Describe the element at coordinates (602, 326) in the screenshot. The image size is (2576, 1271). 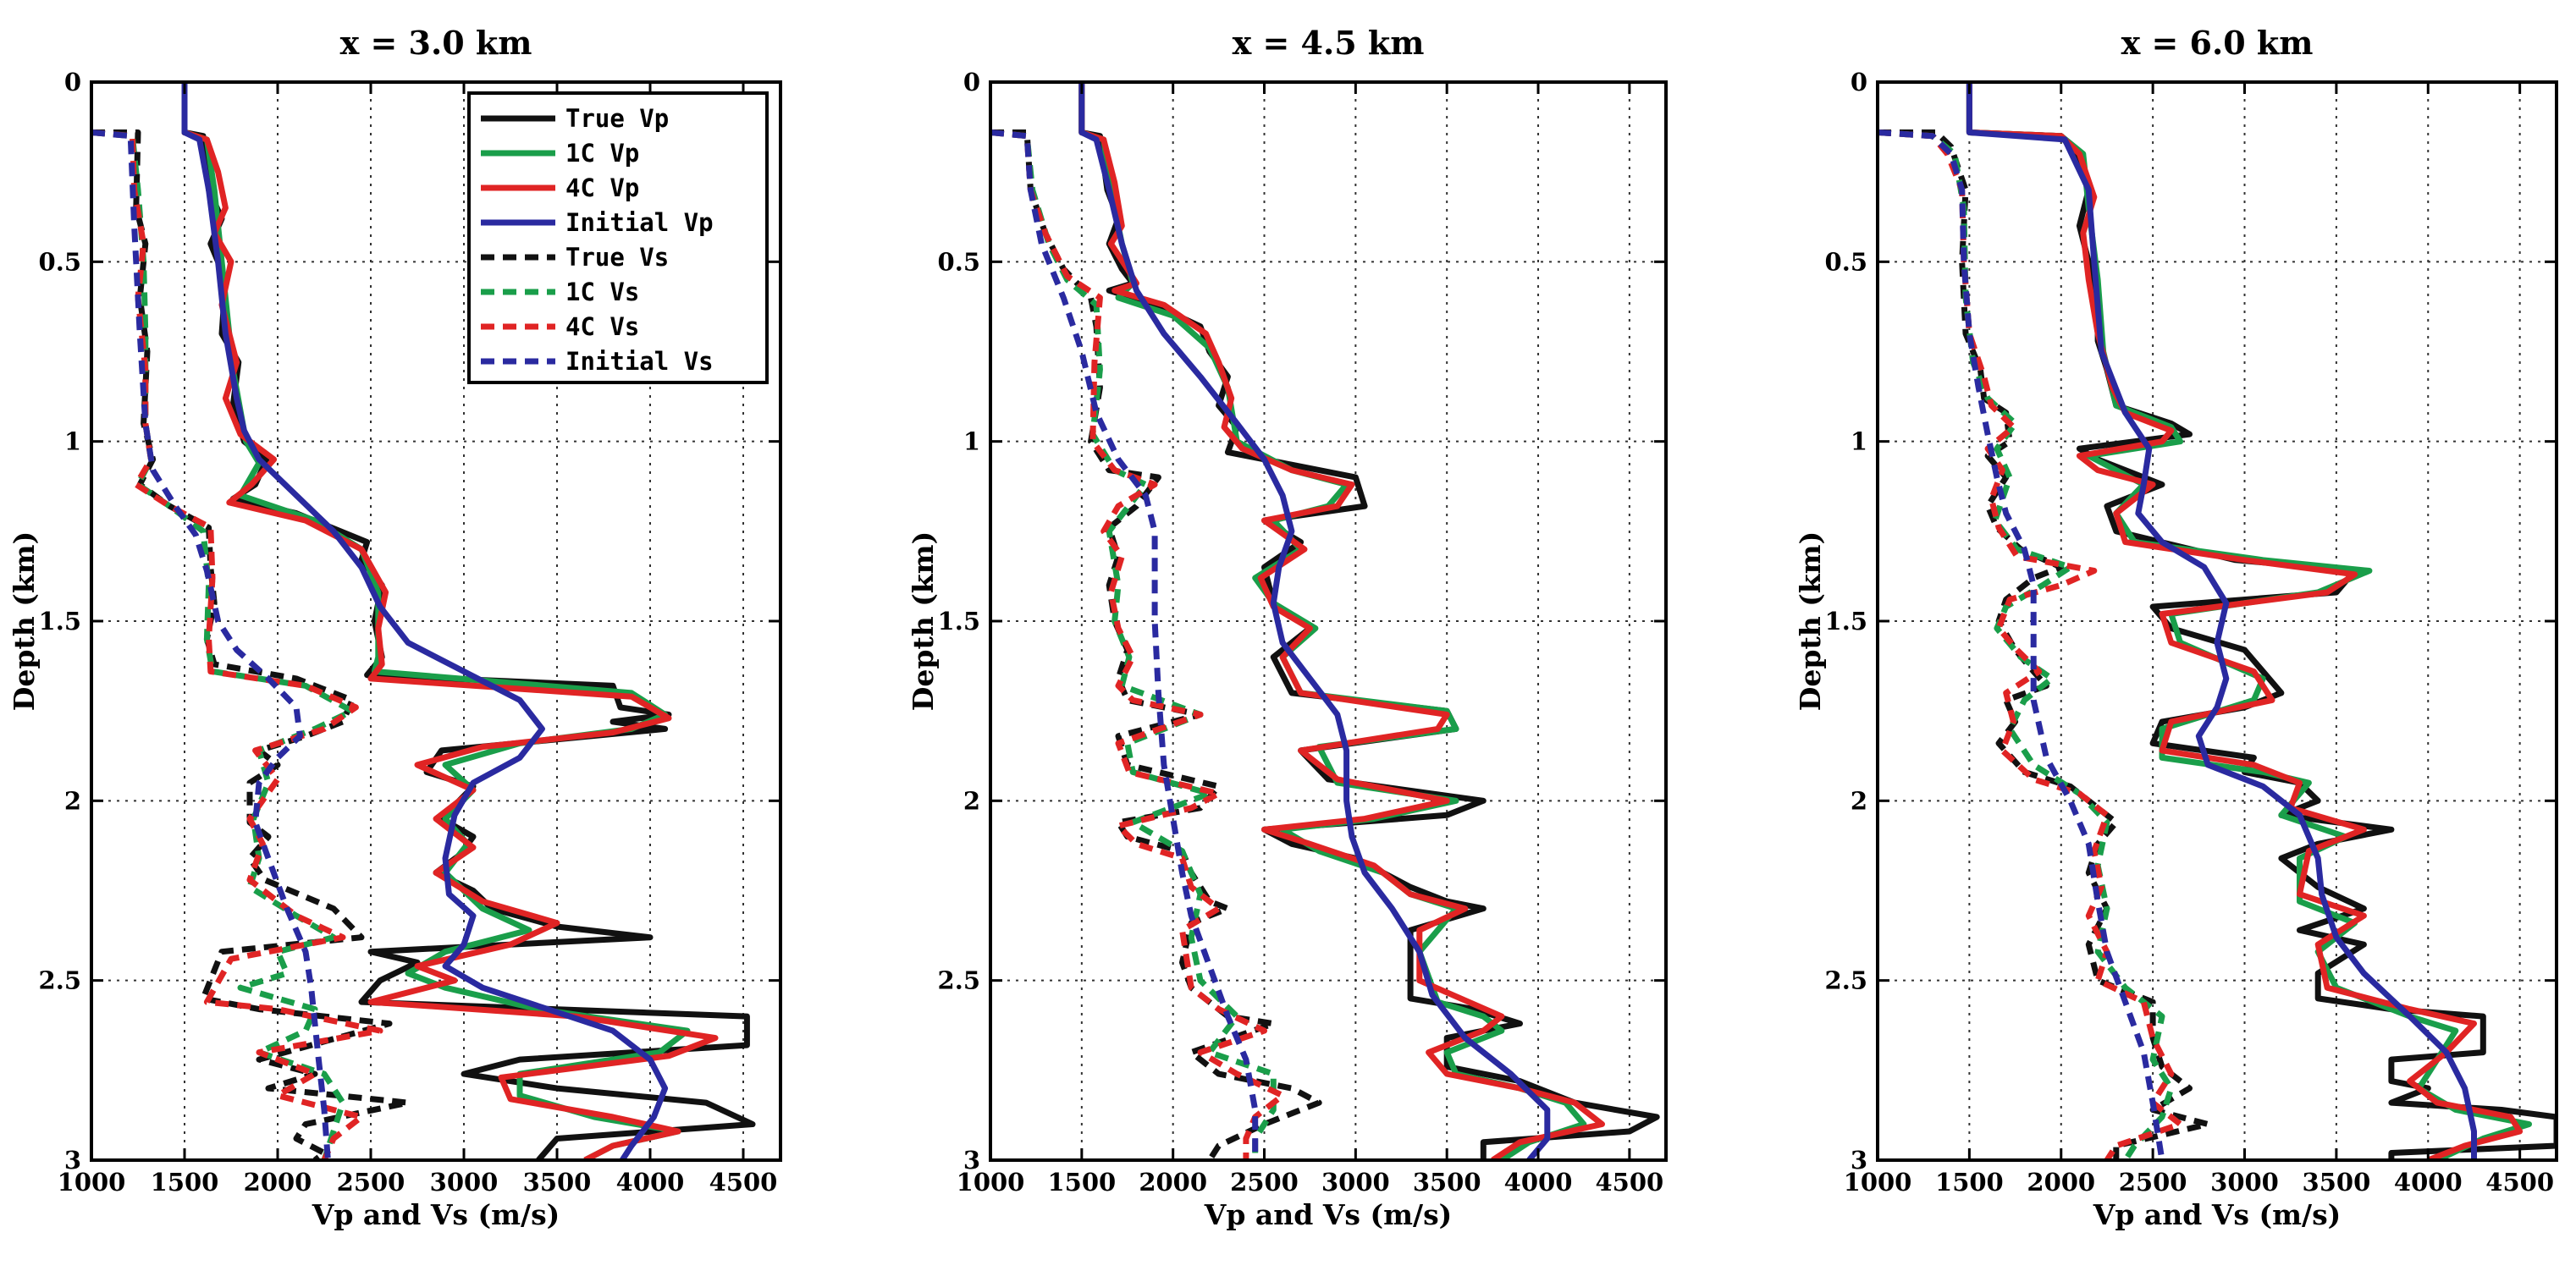
I see `legend-label-4c-vs: 4C Vs` at that location.